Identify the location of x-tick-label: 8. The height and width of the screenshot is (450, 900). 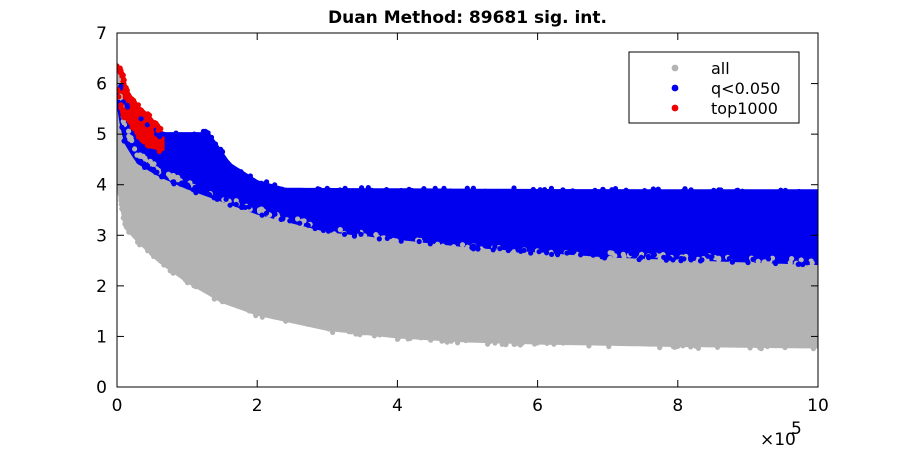
(677, 406).